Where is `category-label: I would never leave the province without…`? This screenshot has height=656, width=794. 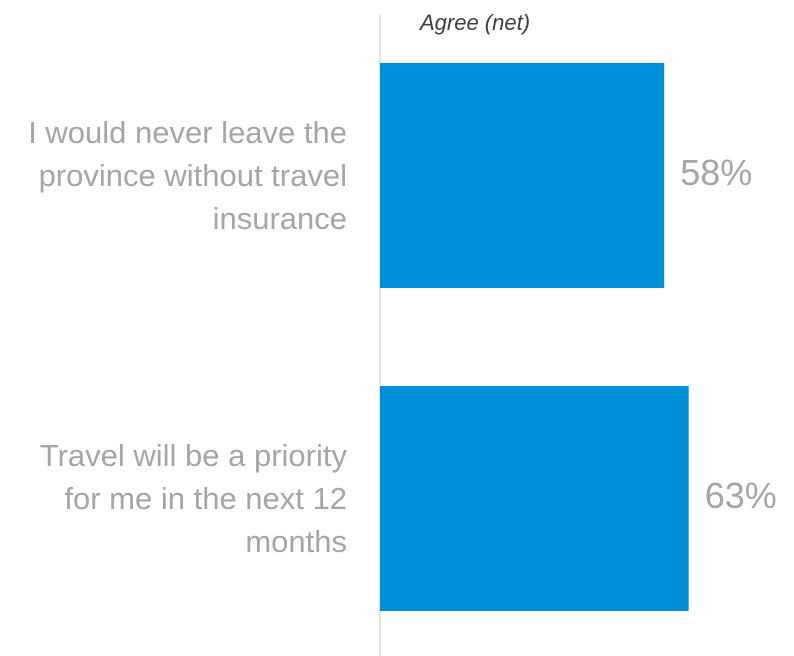
category-label: I would never leave the province without… is located at coordinates (187, 175).